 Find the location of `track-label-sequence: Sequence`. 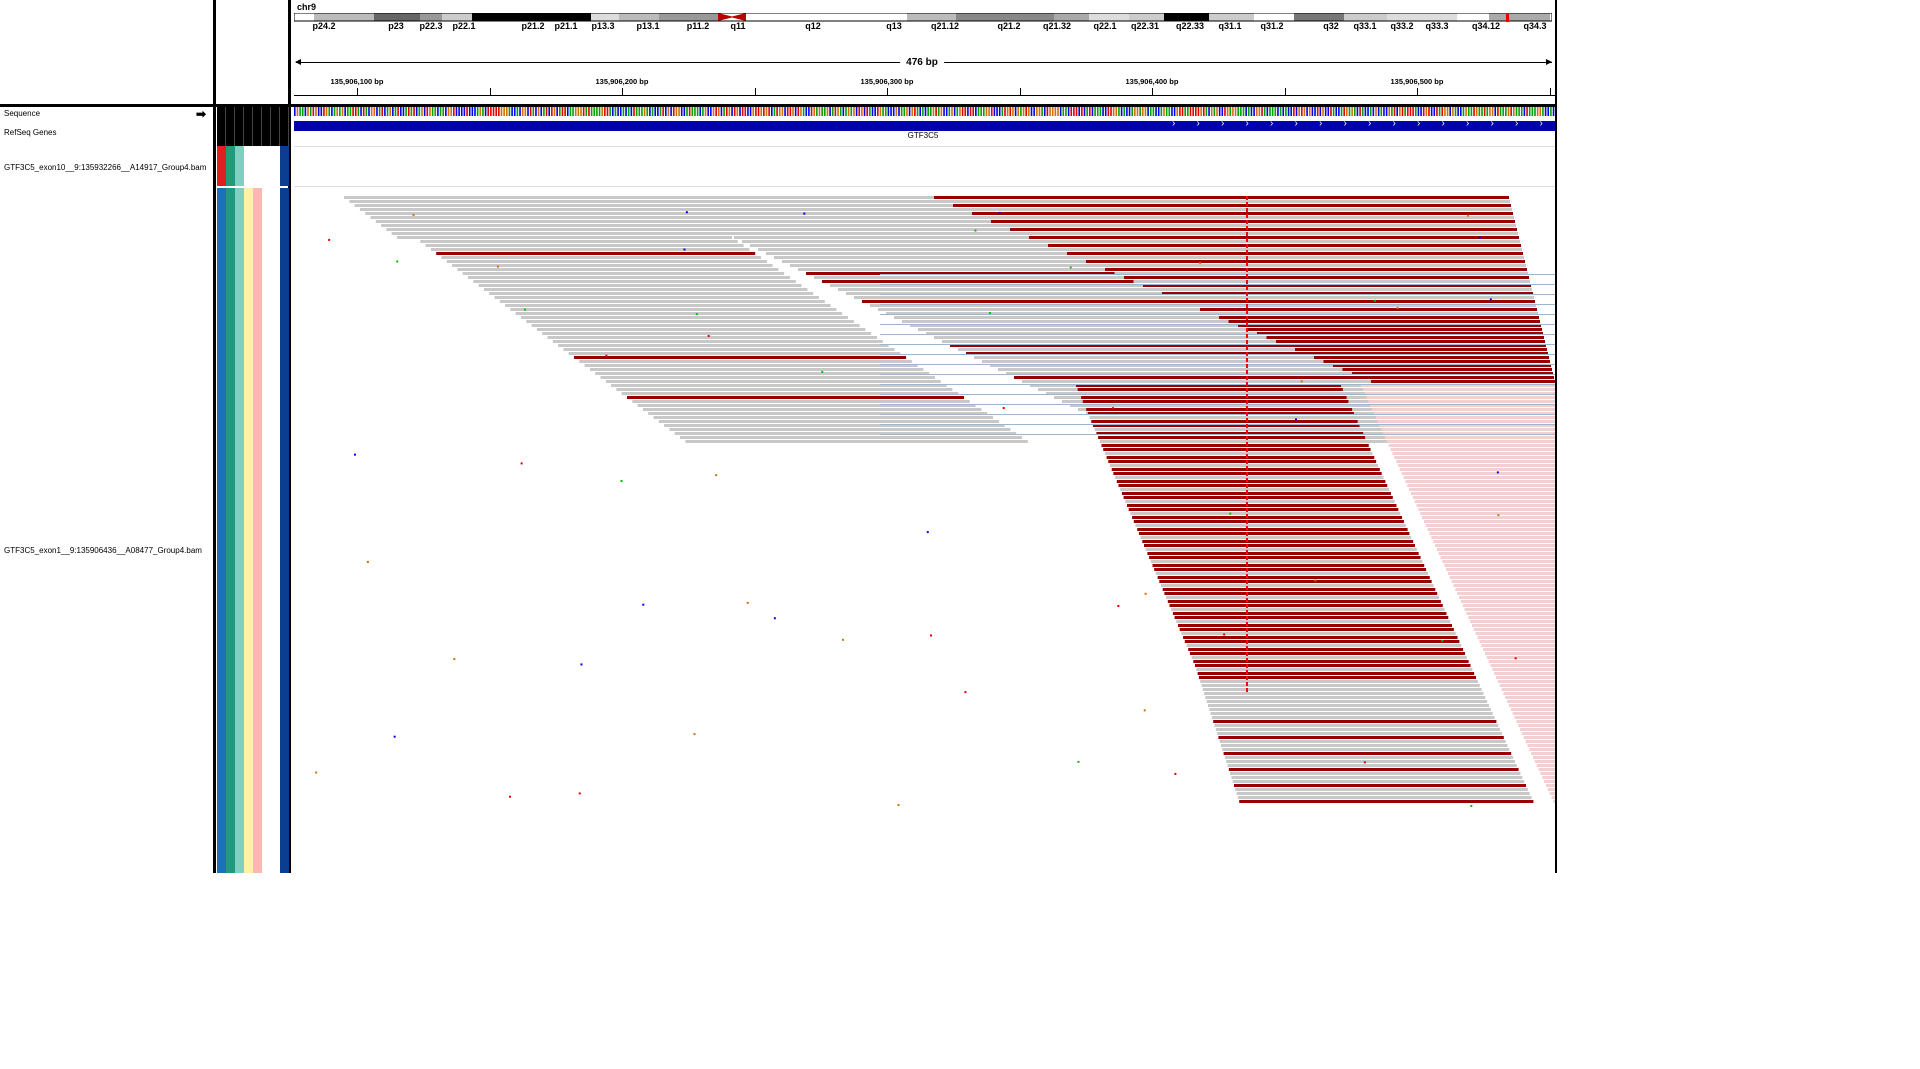

track-label-sequence: Sequence is located at coordinates (22, 113).